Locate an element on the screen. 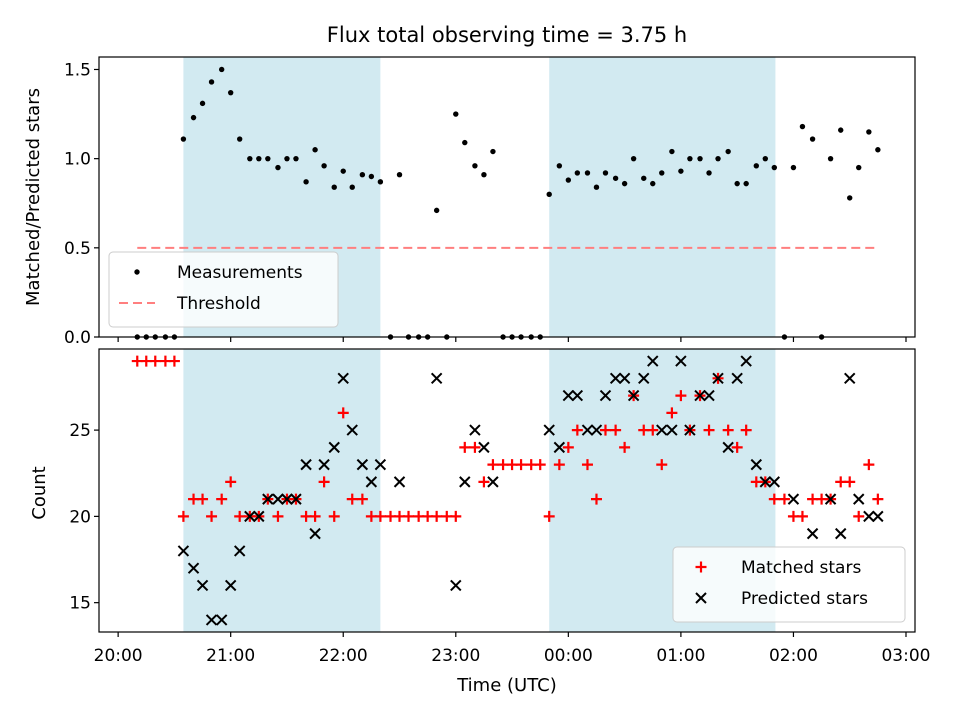 This screenshot has width=960, height=724. legend-label: Matched stars is located at coordinates (801, 568).